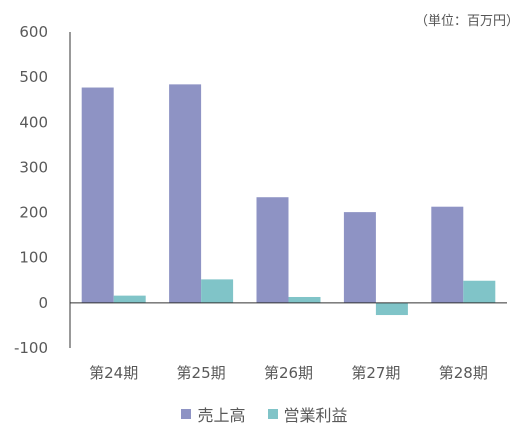 The height and width of the screenshot is (447, 529). Describe the element at coordinates (33, 167) in the screenshot. I see `y-tick-label: 300` at that location.